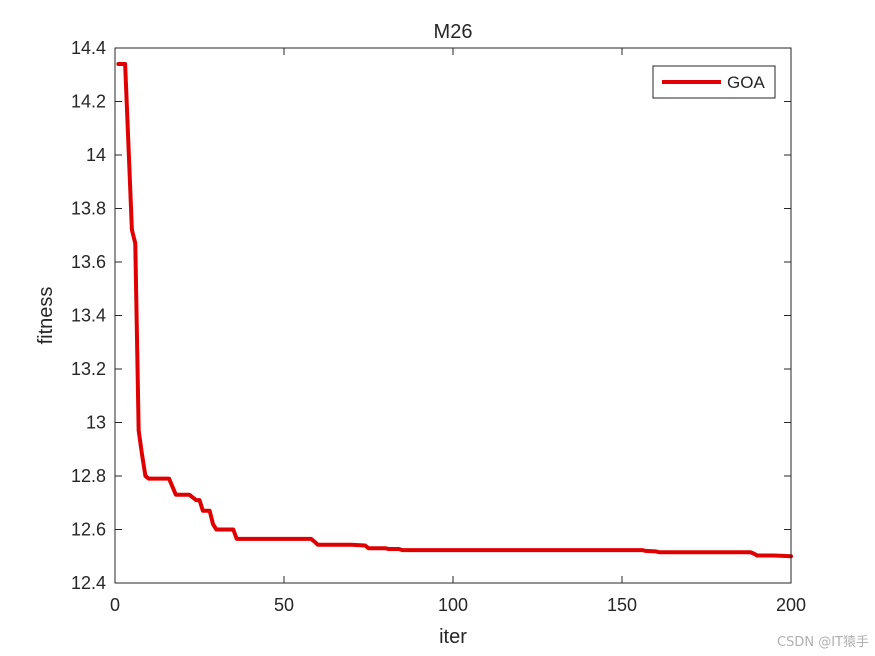 This screenshot has width=875, height=656. What do you see at coordinates (88, 48) in the screenshot?
I see `y-tick-label: 14.4` at bounding box center [88, 48].